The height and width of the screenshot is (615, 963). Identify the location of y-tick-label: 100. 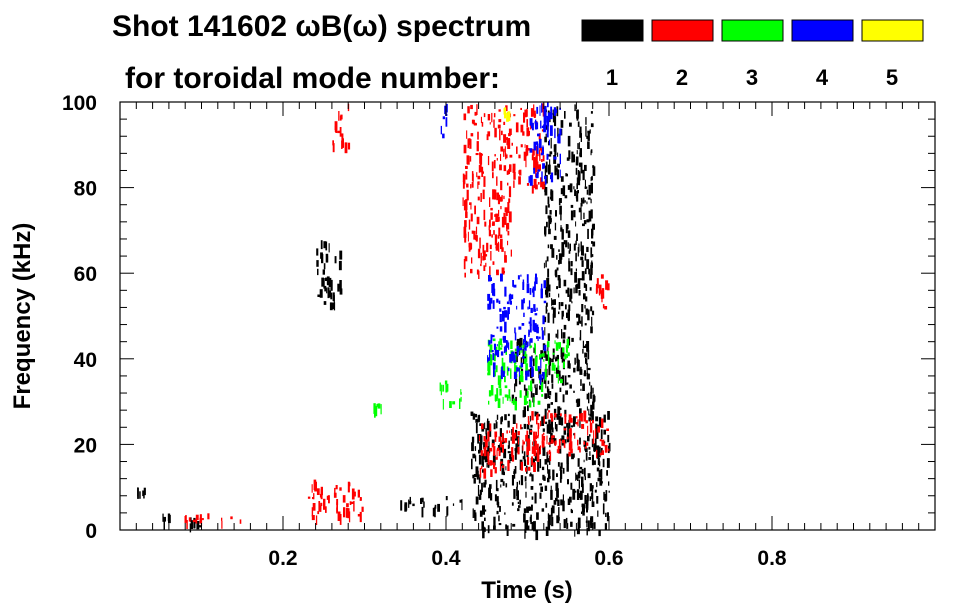
(79, 103).